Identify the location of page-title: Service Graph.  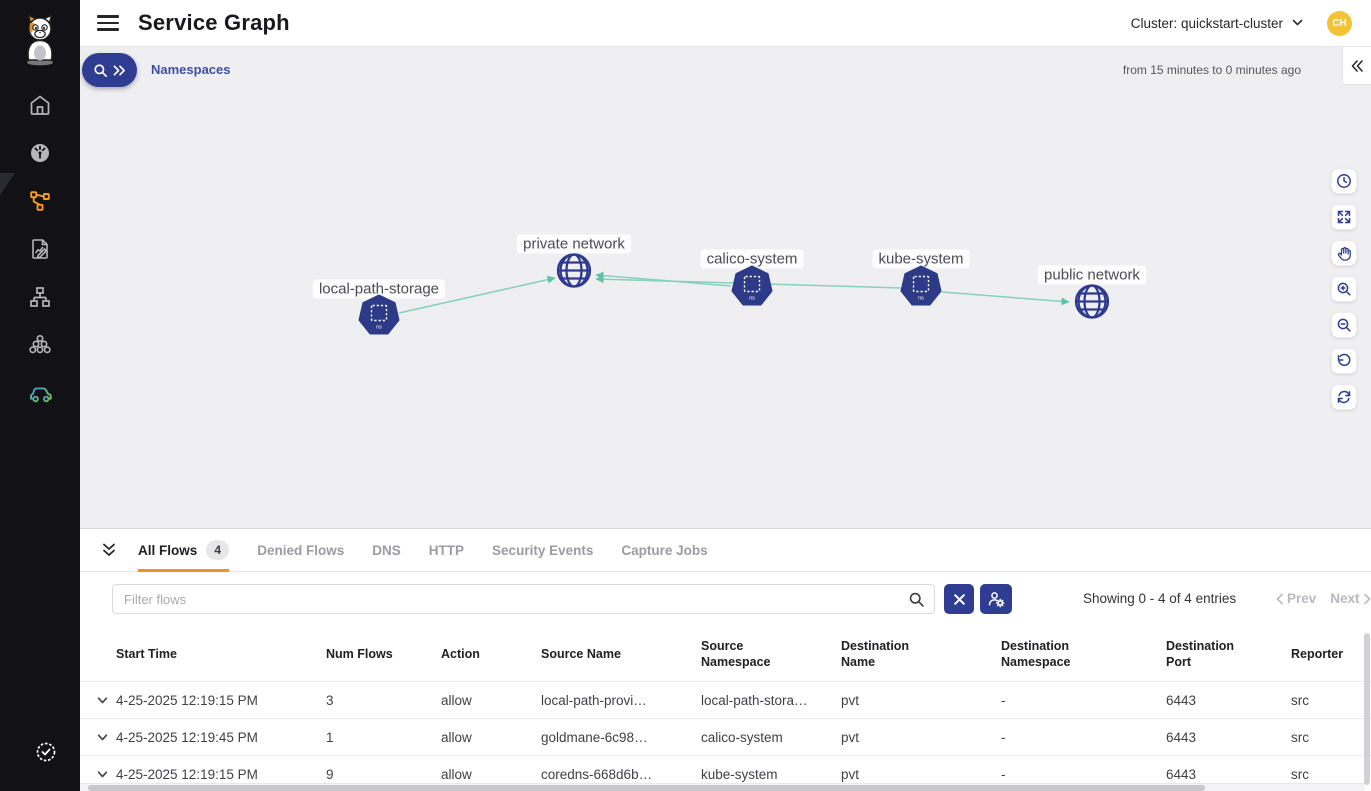
(214, 22).